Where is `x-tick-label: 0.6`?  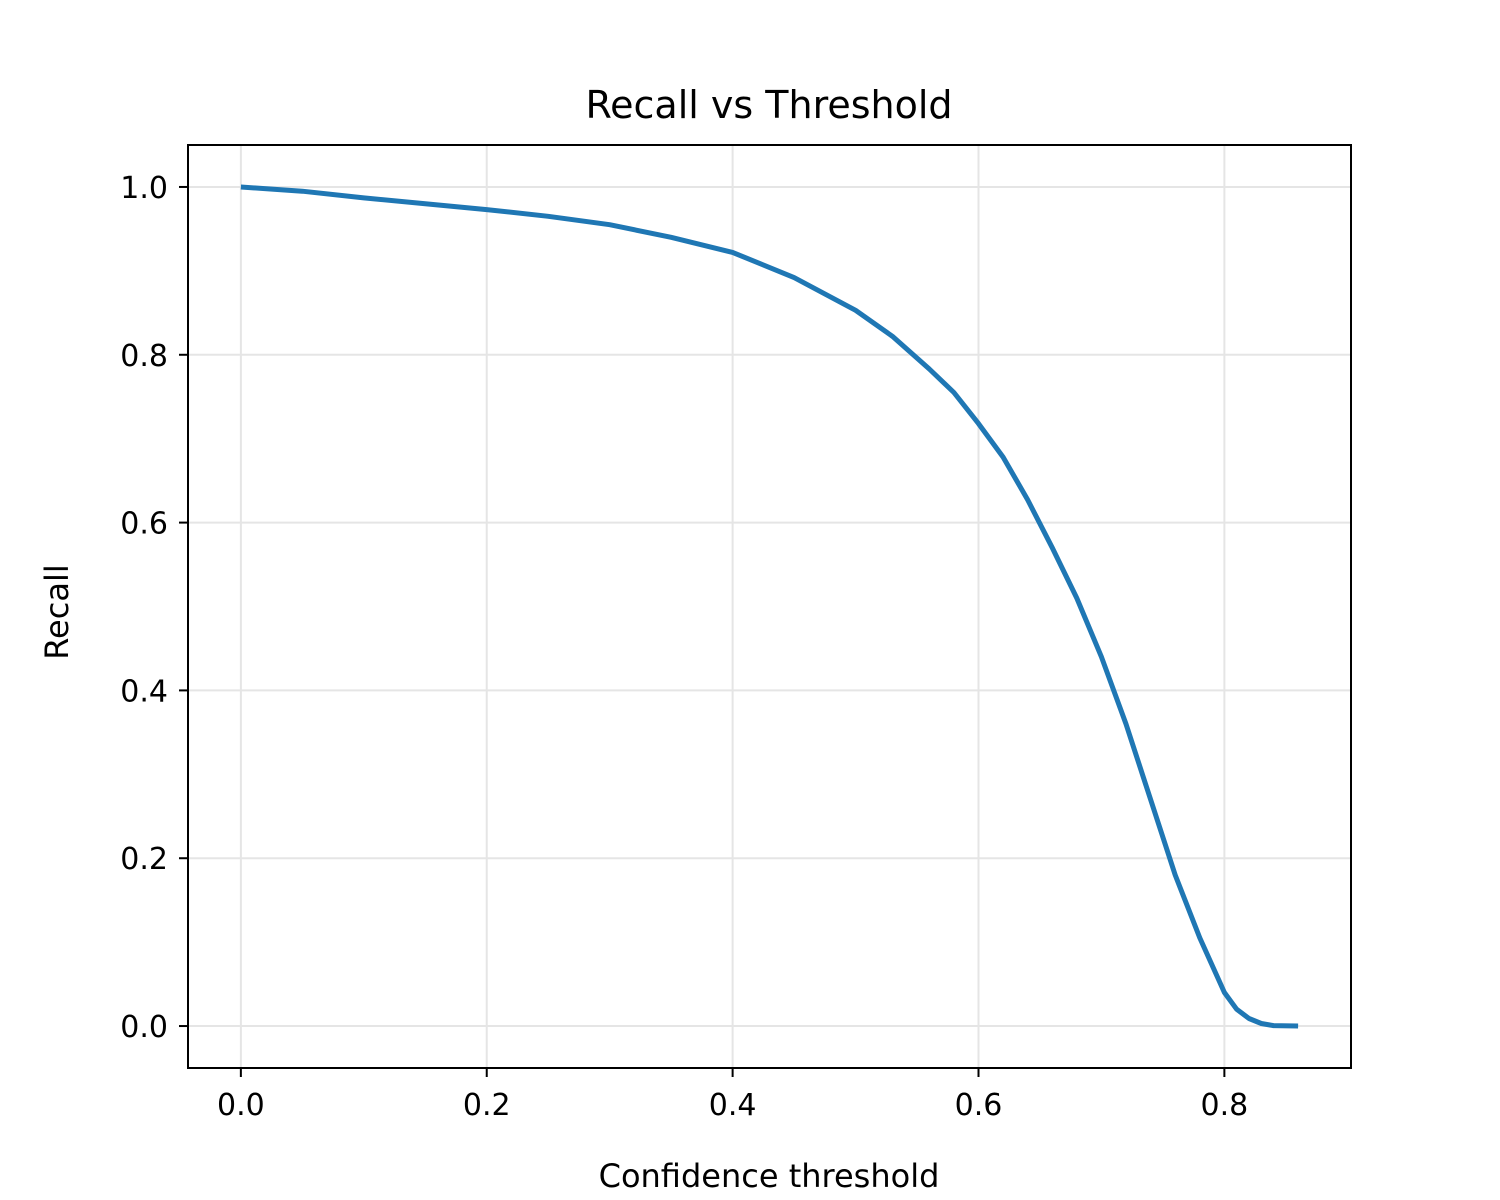
x-tick-label: 0.6 is located at coordinates (979, 1105).